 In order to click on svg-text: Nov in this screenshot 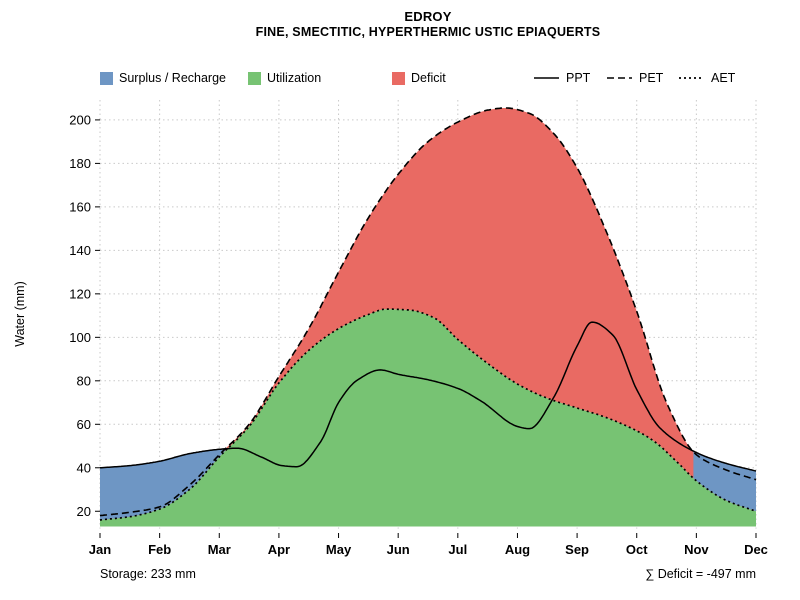, I will do `click(696, 549)`.